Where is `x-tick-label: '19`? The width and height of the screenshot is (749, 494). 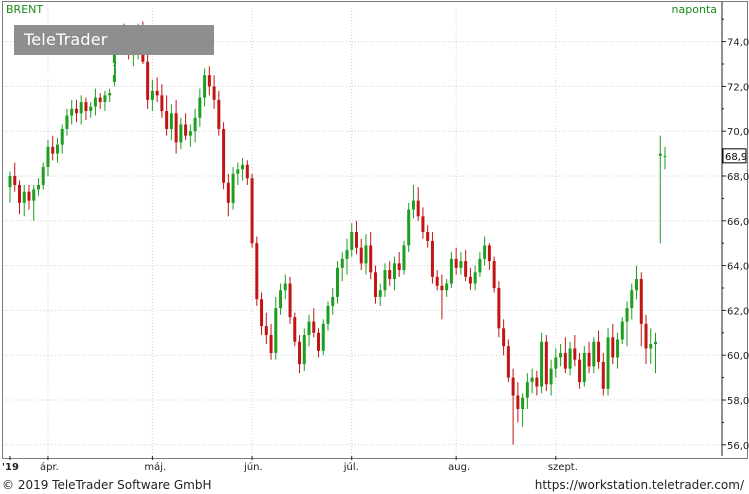 x-tick-label: '19 is located at coordinates (10, 467).